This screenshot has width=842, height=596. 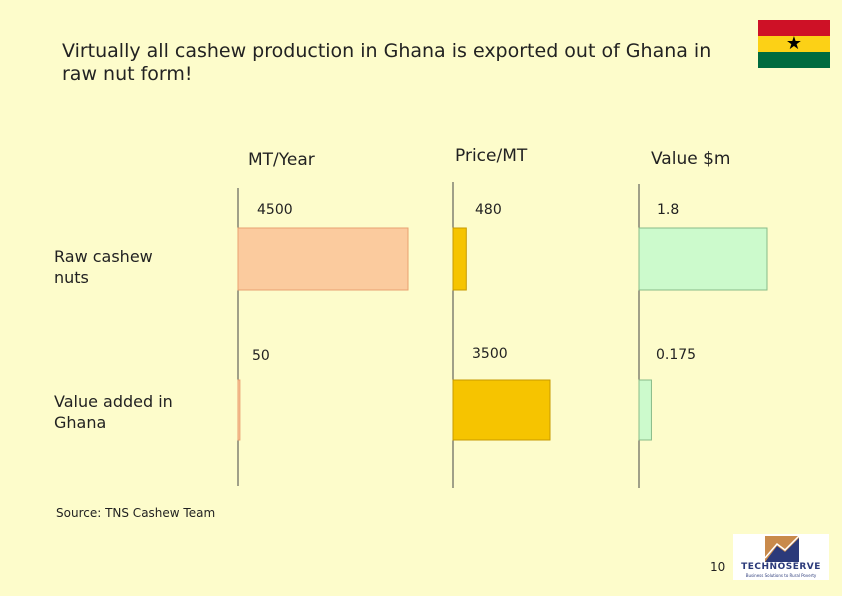 I want to click on flag-star-icon: ★, so click(x=794, y=43).